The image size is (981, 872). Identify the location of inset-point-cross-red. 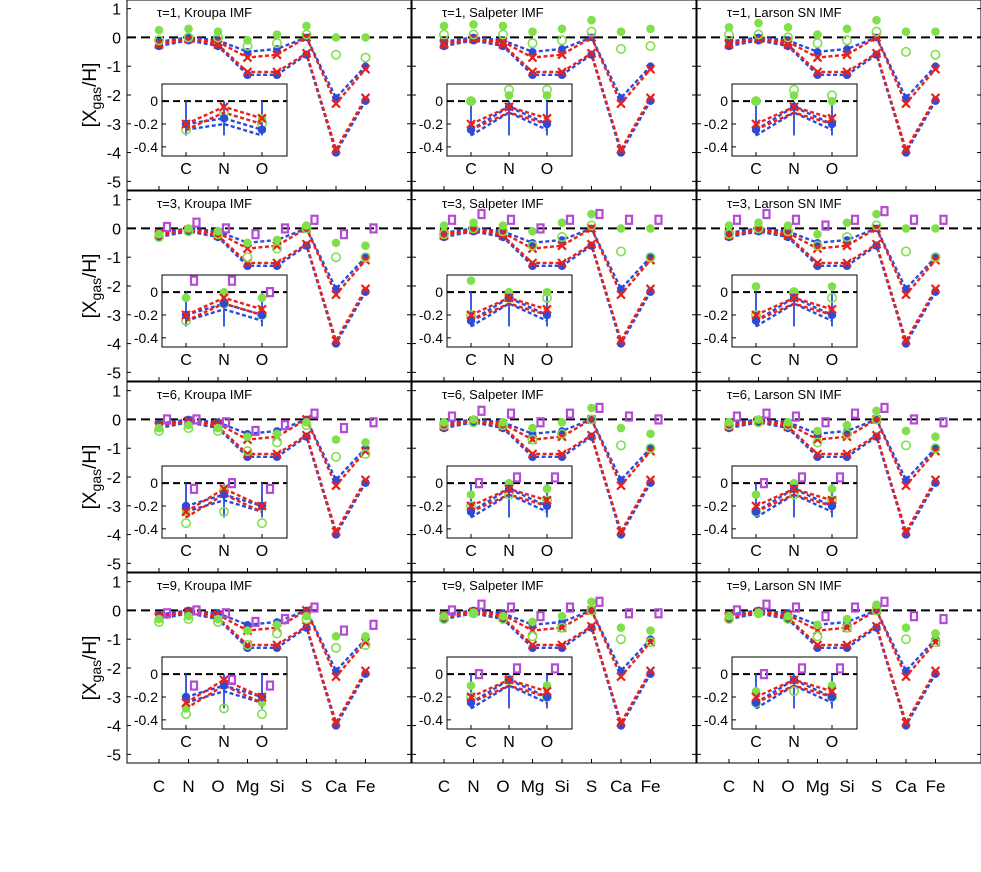
(756, 697).